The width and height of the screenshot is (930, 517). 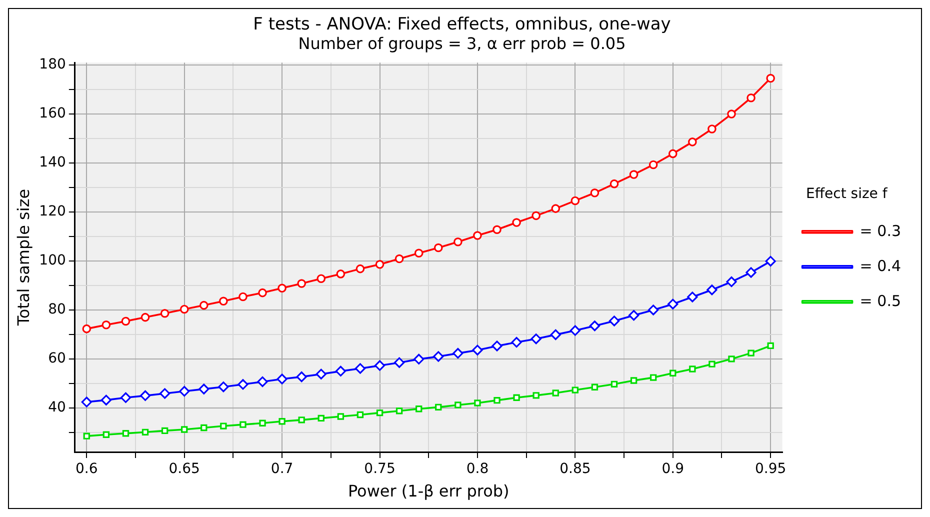 I want to click on legend-label: = 0.4, so click(x=881, y=265).